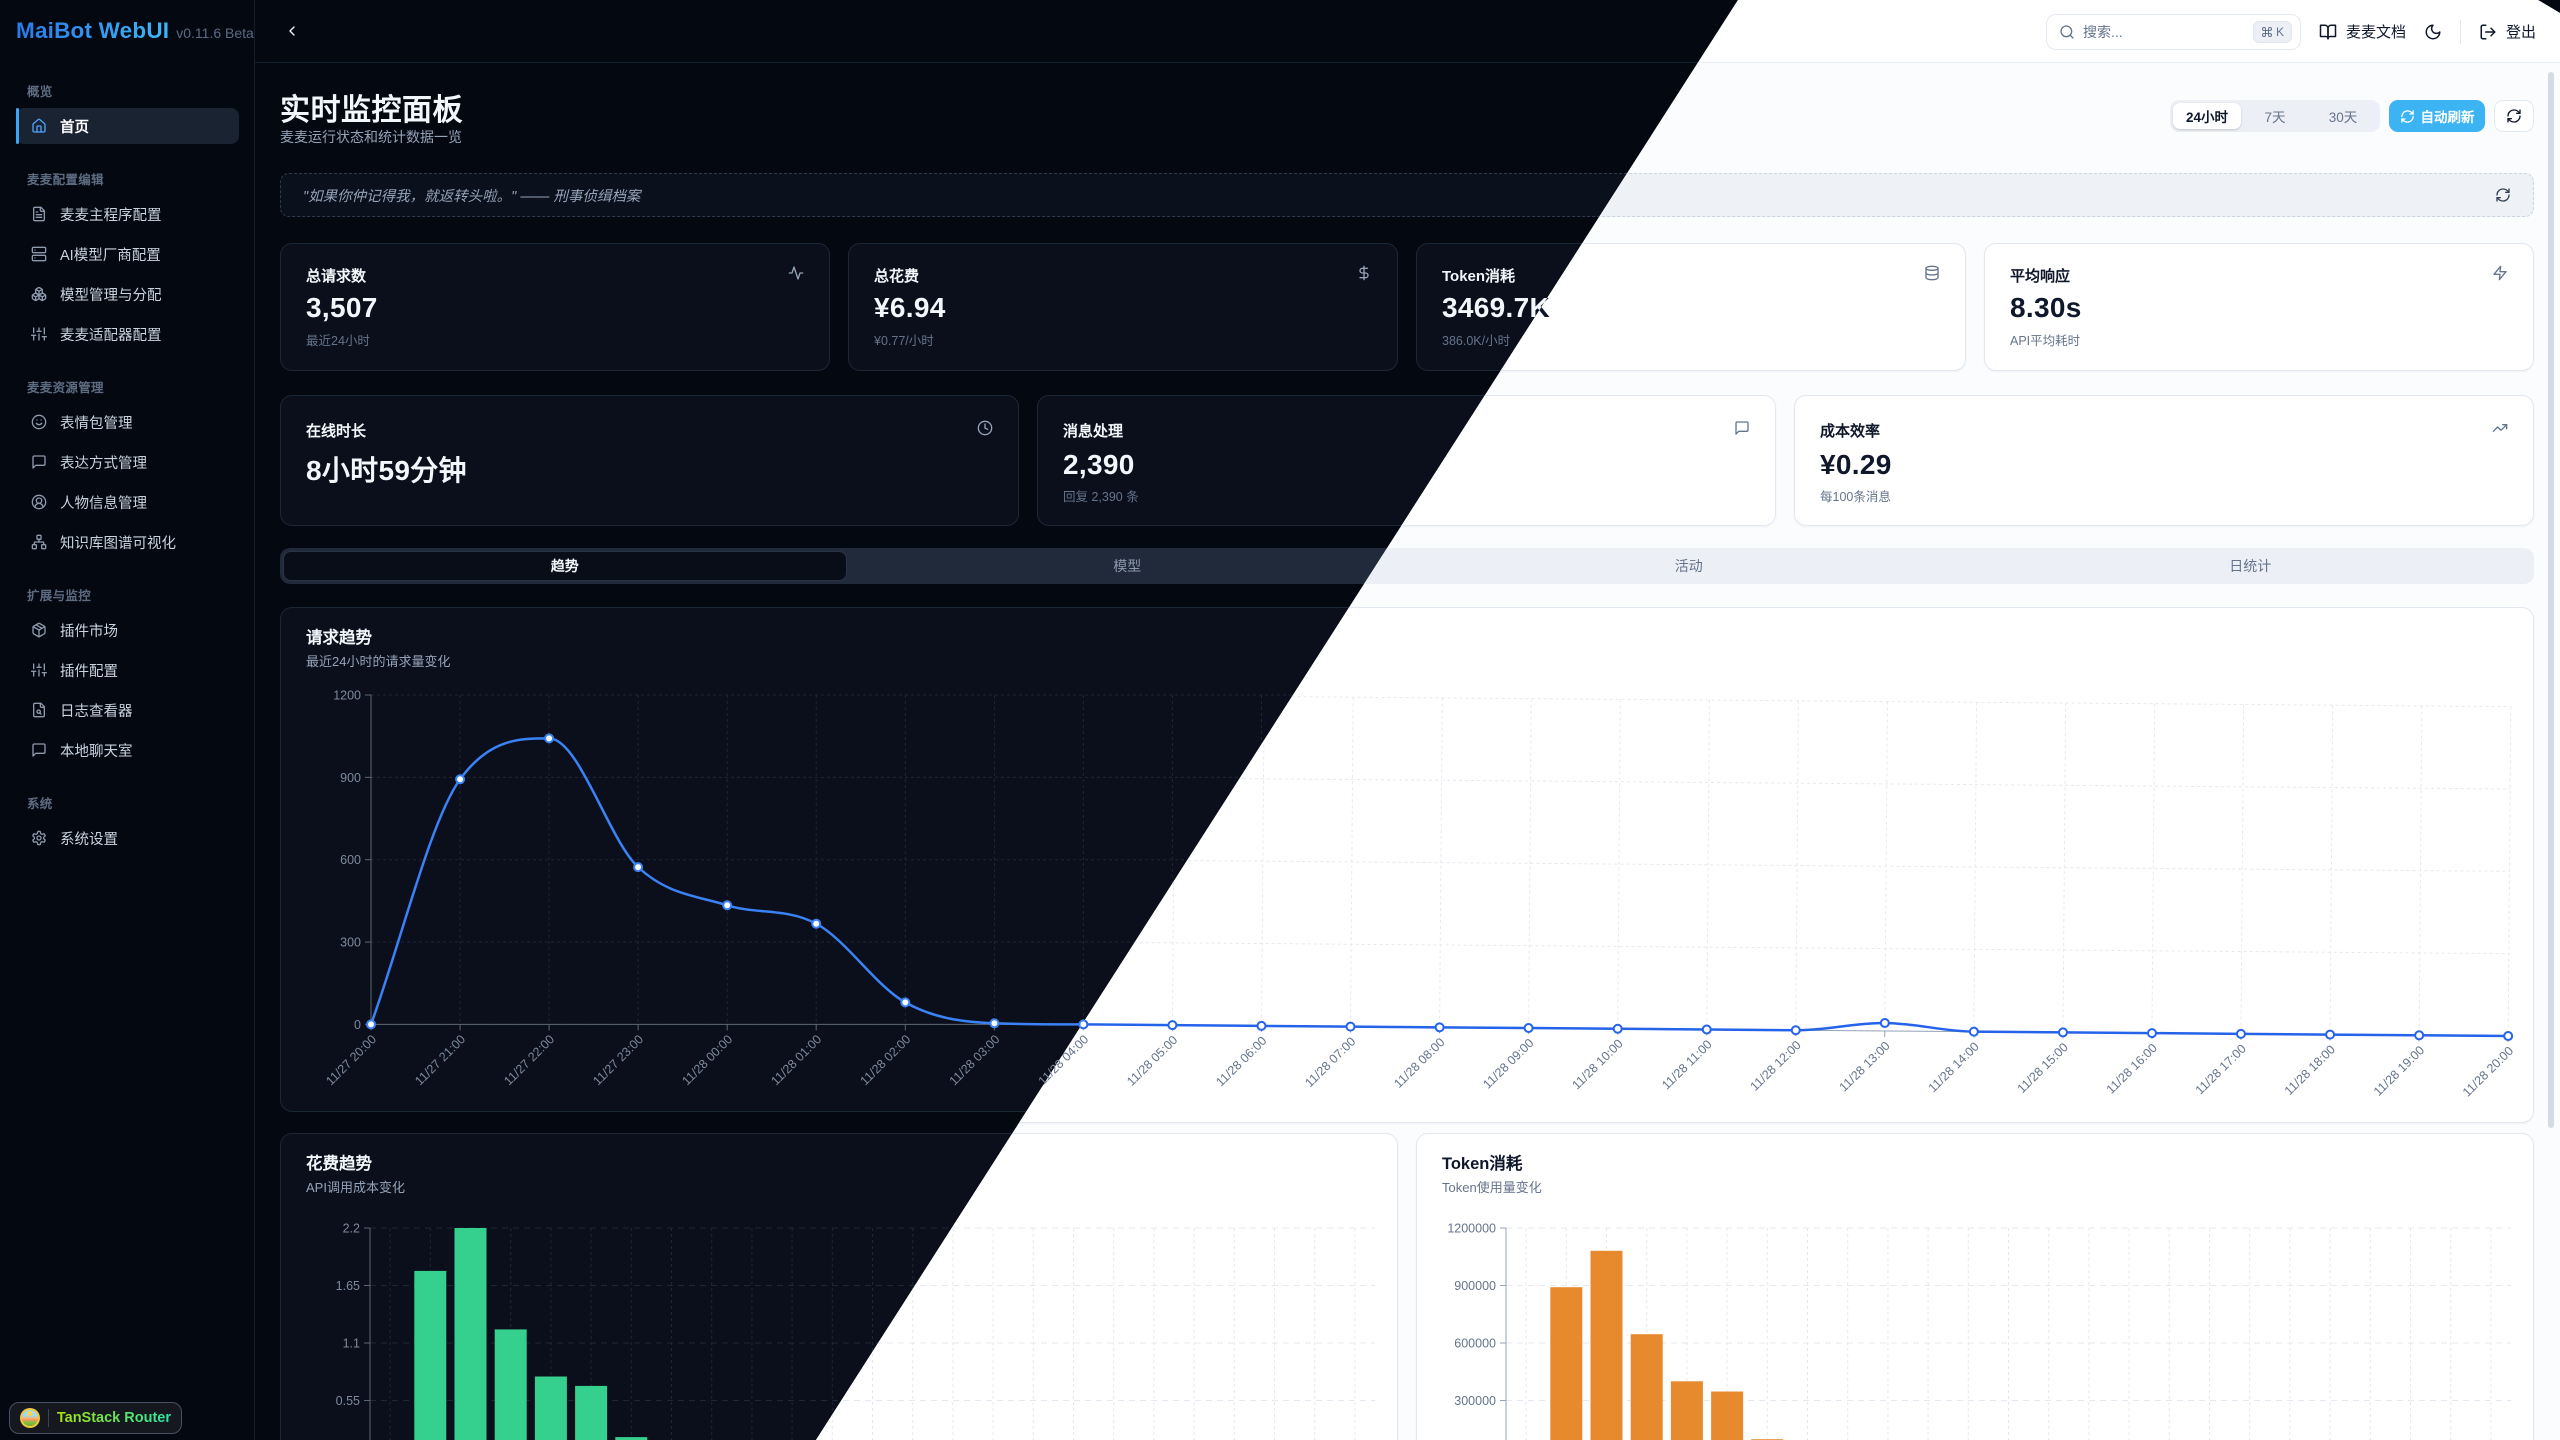  I want to click on svg-text: 0.55, so click(348, 1401).